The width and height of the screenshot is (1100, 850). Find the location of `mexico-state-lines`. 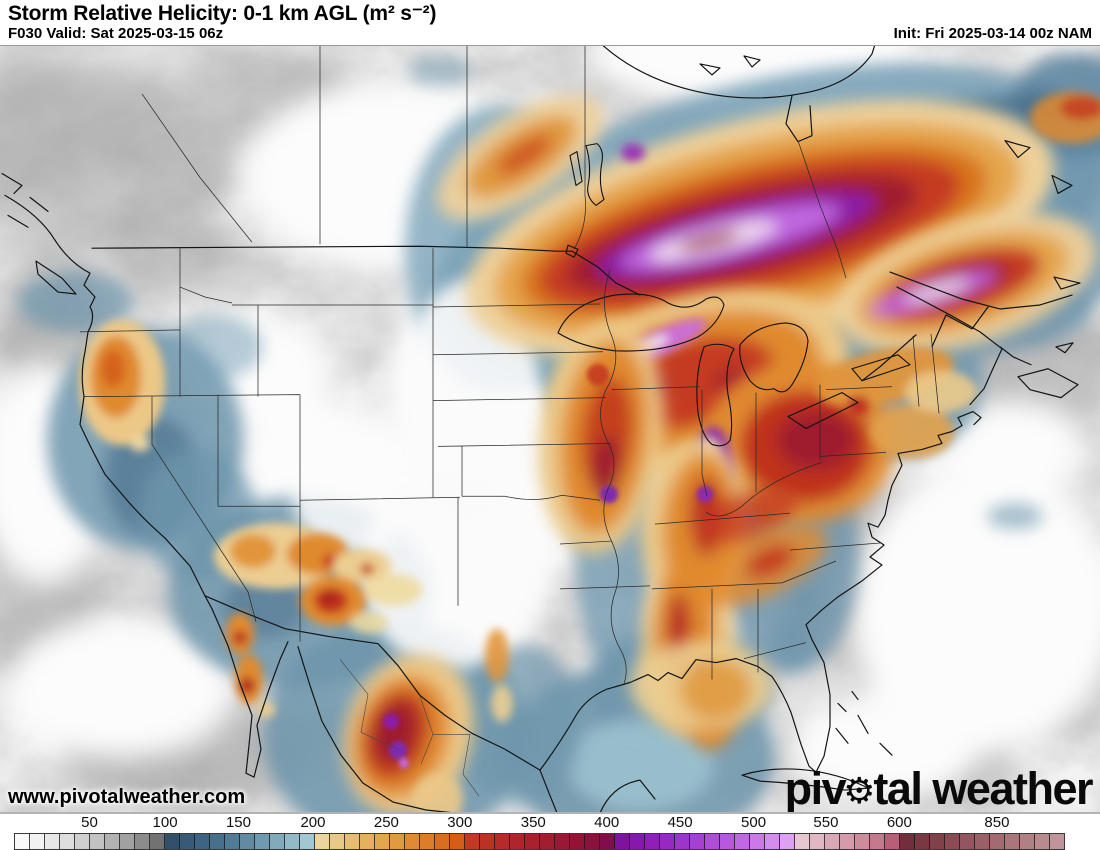

mexico-state-lines is located at coordinates (409, 728).